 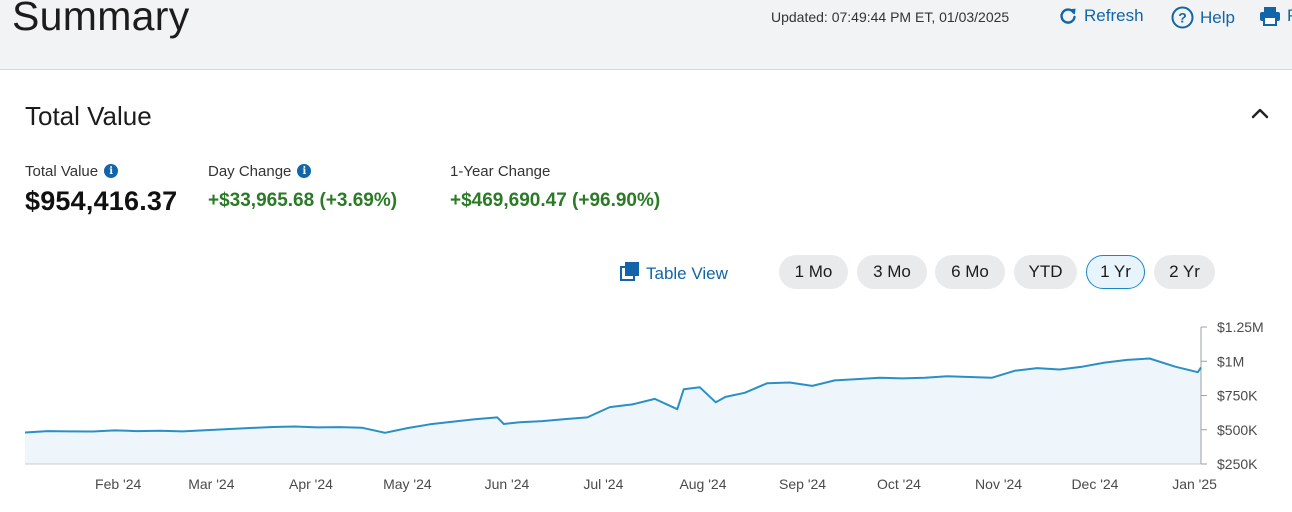 I want to click on refresh-label: Refresh, so click(x=1114, y=15).